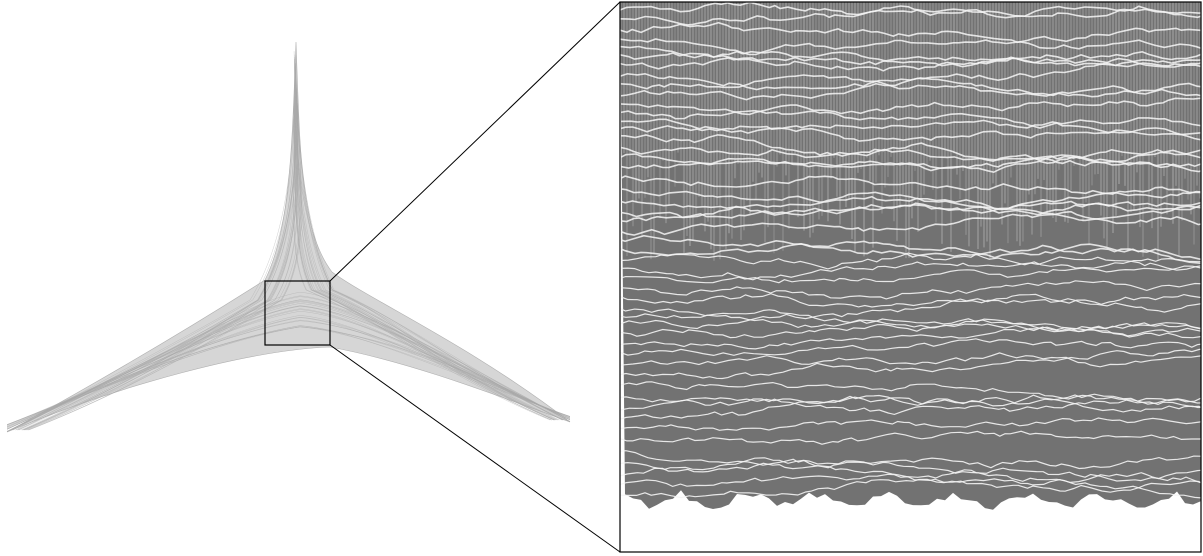 This screenshot has width=1203, height=556. Describe the element at coordinates (297, 313) in the screenshot. I see `zoom-source-box` at that location.